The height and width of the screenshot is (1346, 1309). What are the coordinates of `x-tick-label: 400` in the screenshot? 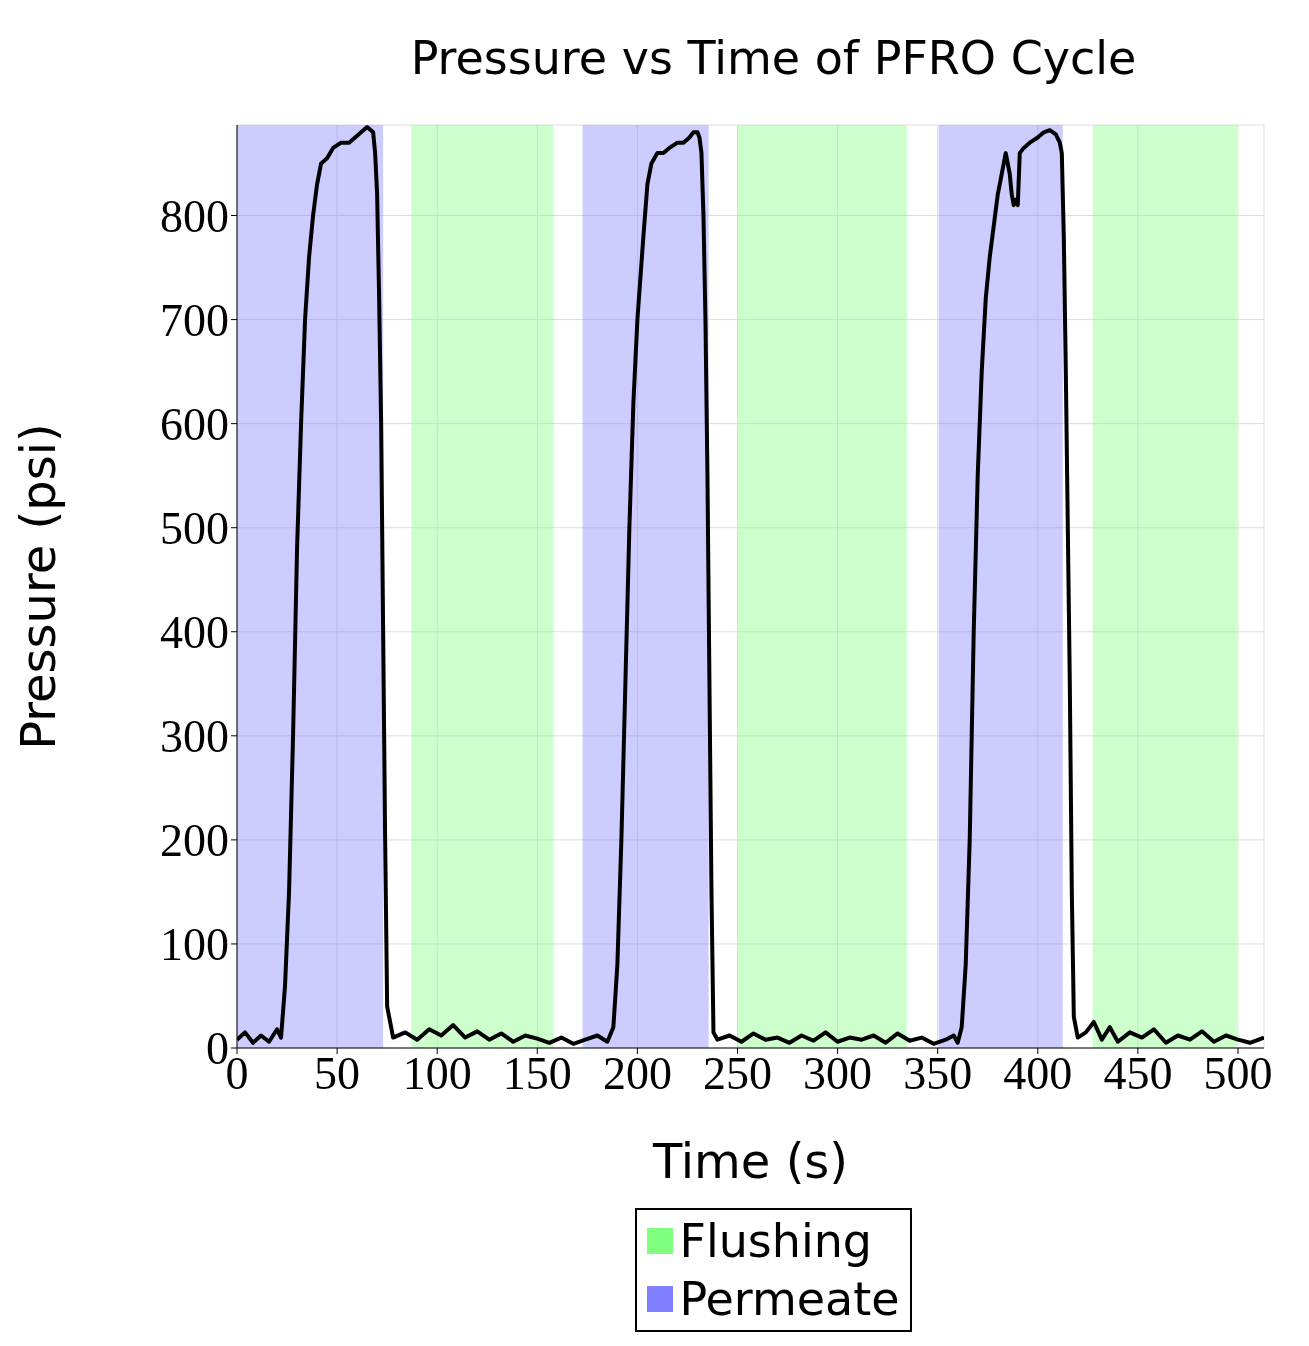 It's located at (1038, 1073).